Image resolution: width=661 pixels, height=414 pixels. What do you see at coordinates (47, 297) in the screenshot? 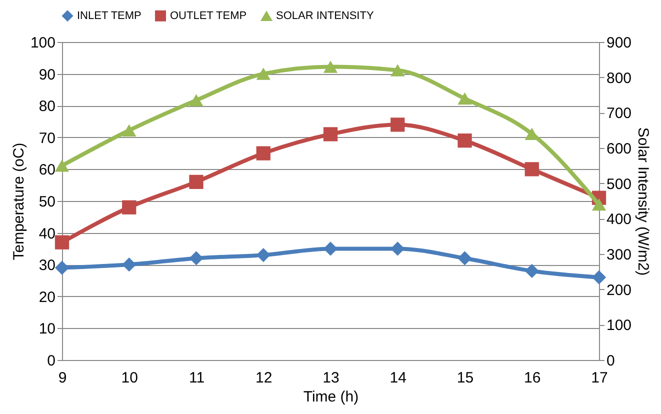
I see `y-tick-label: 20` at bounding box center [47, 297].